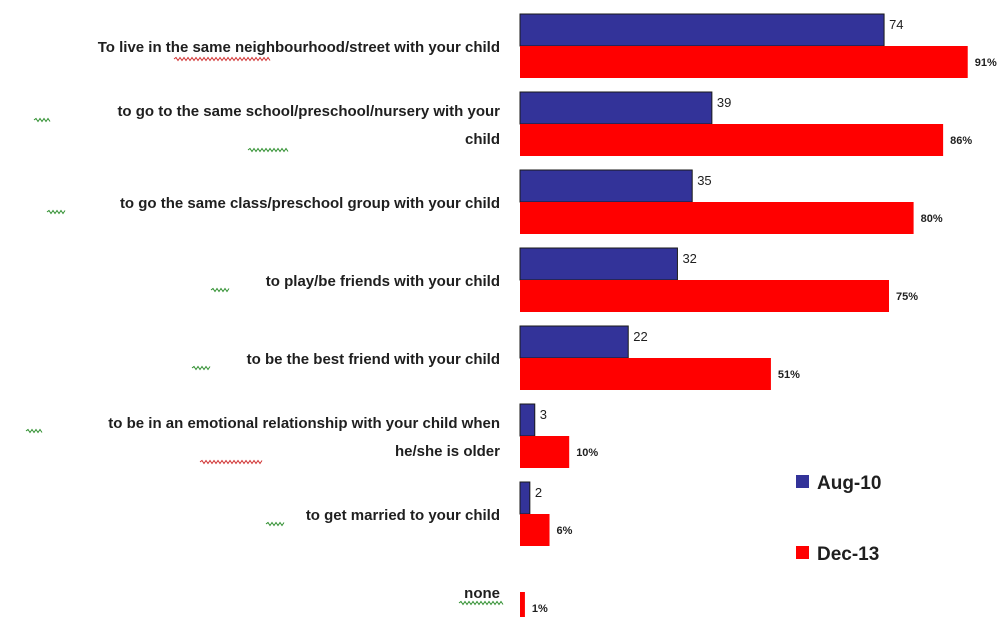 The image size is (1000, 617). What do you see at coordinates (932, 219) in the screenshot?
I see `value-label-dec-13: 80%` at bounding box center [932, 219].